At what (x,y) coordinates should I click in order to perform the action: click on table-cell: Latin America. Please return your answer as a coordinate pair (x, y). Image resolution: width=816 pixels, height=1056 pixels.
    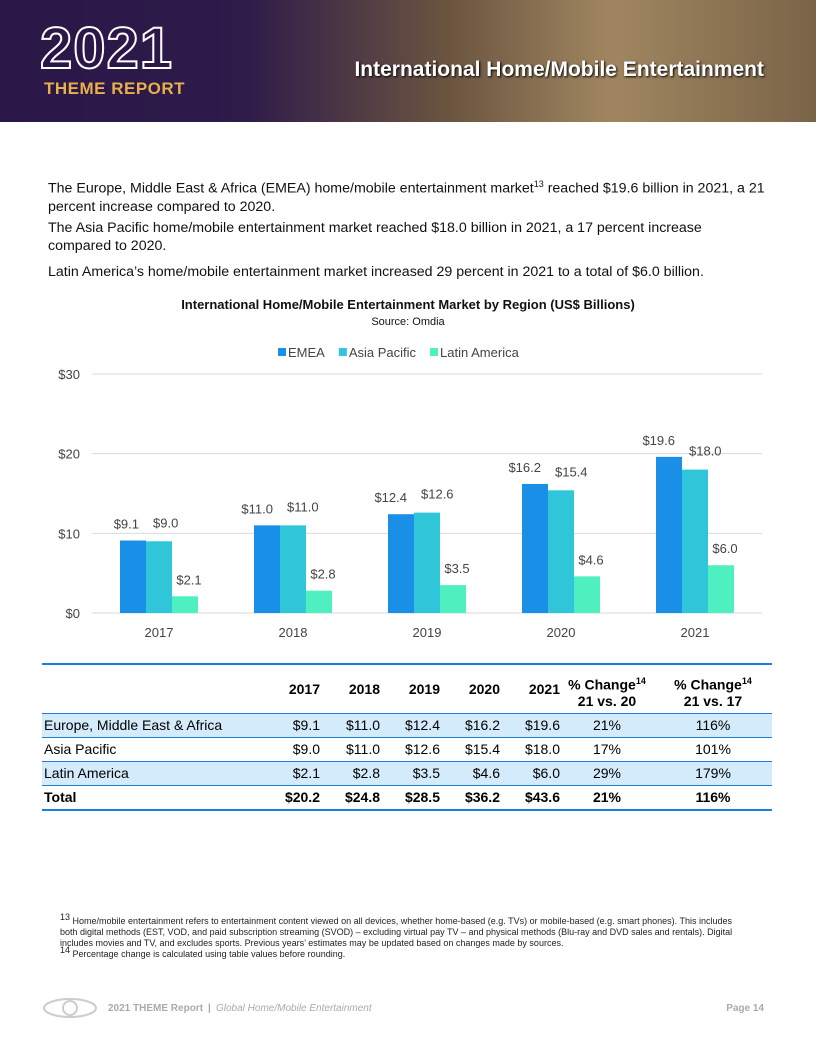
    Looking at the image, I should click on (86, 773).